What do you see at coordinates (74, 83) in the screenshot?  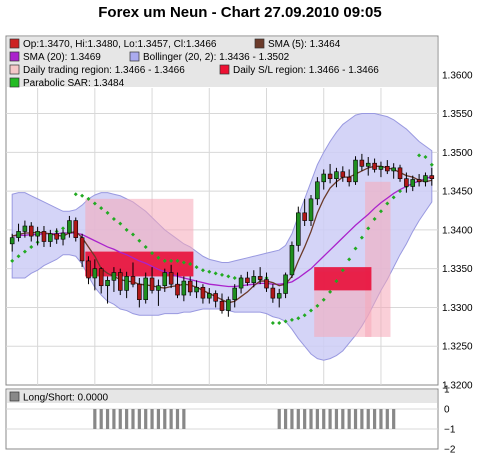 I see `legend-label: Parabolic SAR: 1.3484` at bounding box center [74, 83].